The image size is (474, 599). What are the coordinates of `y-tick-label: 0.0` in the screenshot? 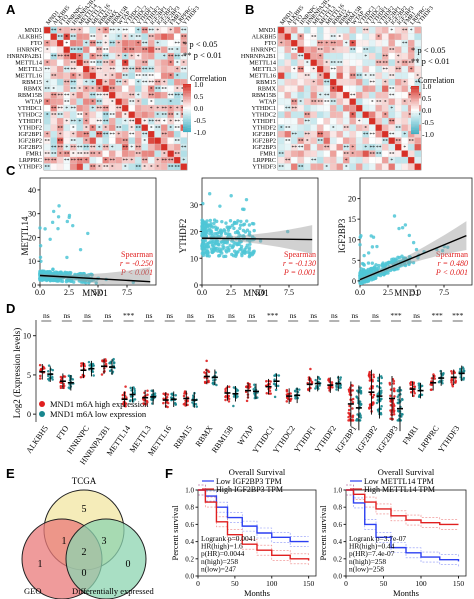 It's located at (189, 577).